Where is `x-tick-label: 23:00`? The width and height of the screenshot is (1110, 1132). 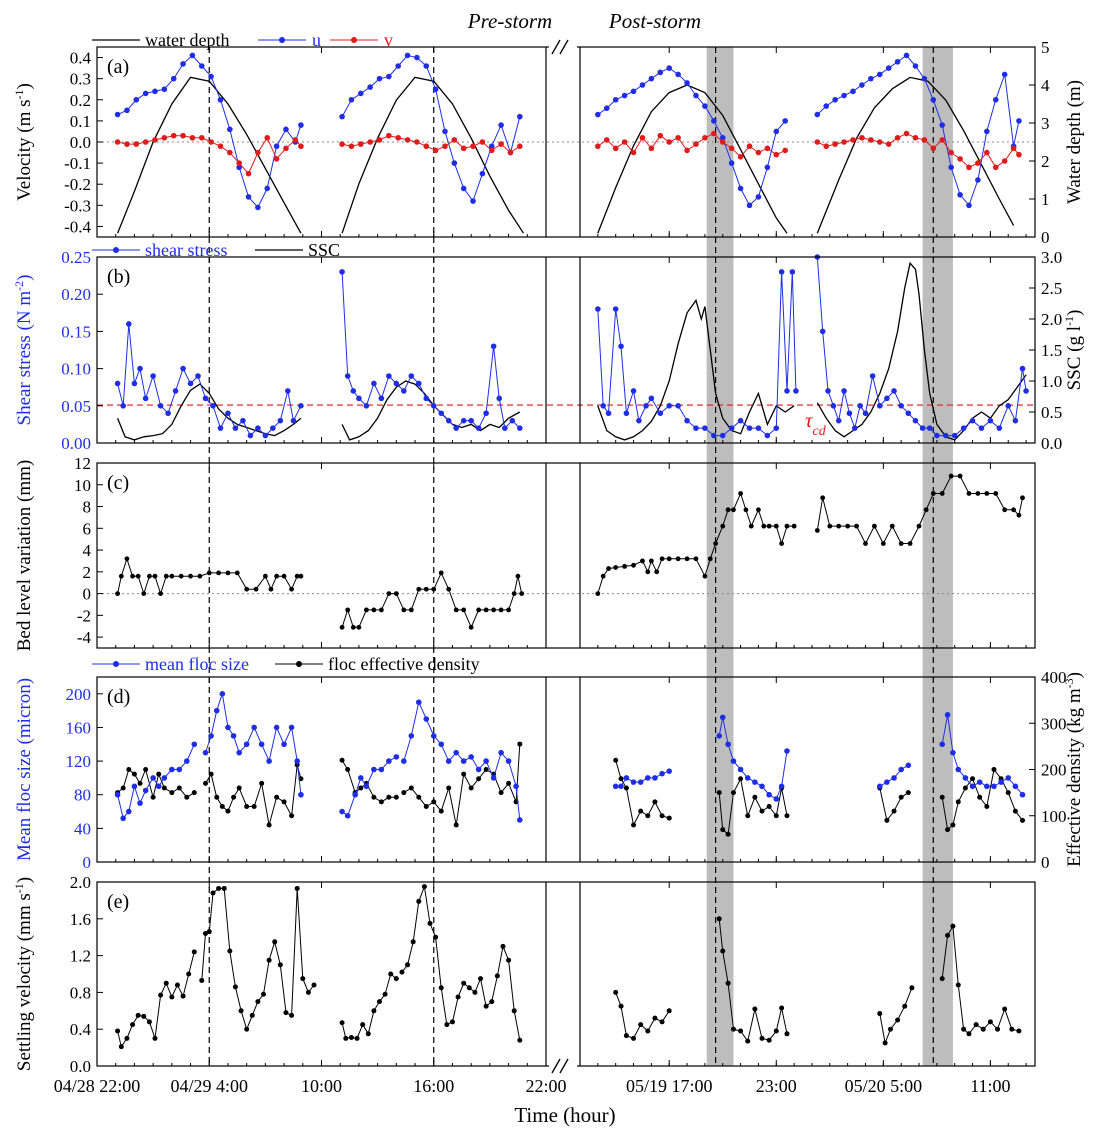
x-tick-label: 23:00 is located at coordinates (776, 1086).